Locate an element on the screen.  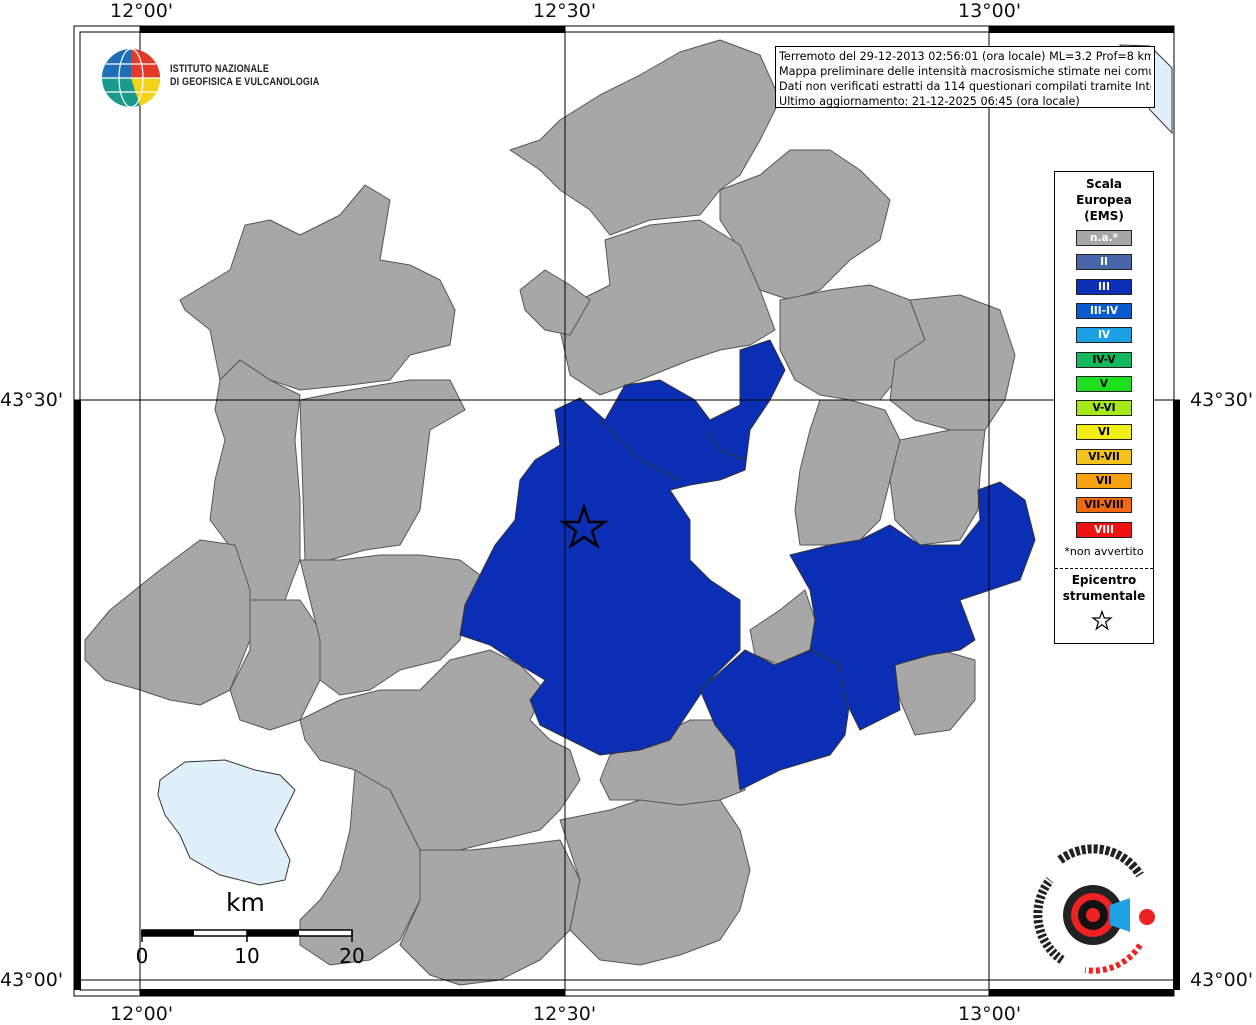
lake-trasimeno is located at coordinates (226, 822).